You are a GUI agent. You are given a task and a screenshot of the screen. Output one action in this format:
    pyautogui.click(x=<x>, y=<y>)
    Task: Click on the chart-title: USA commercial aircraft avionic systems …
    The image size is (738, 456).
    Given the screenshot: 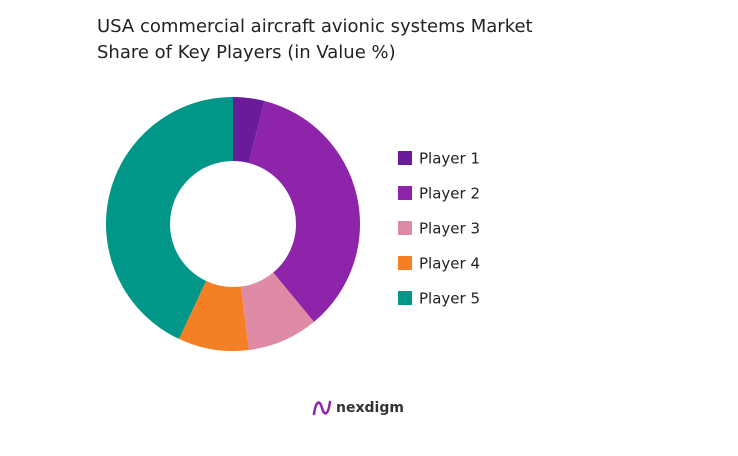 What is the action you would take?
    pyautogui.click(x=315, y=39)
    